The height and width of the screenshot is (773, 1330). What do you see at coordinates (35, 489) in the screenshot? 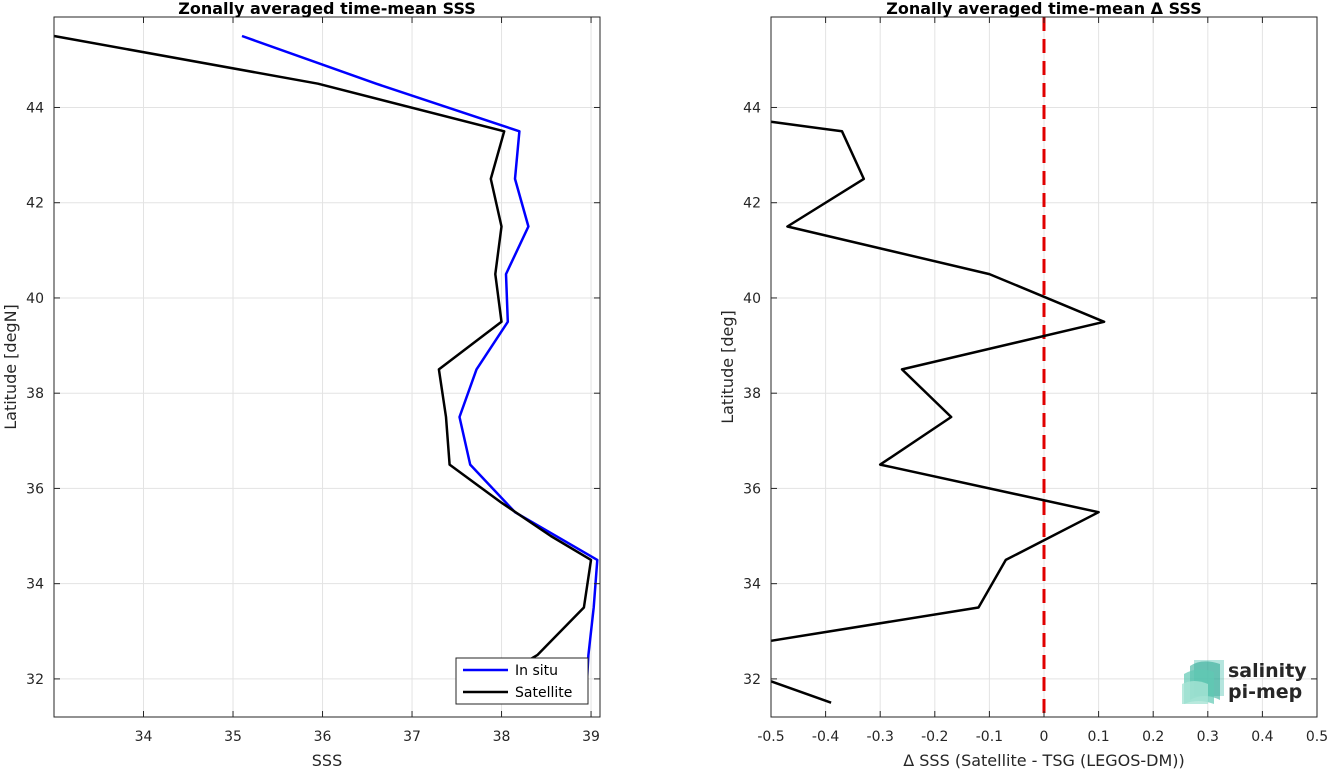
I see `left-y-tick-label: 36` at bounding box center [35, 489].